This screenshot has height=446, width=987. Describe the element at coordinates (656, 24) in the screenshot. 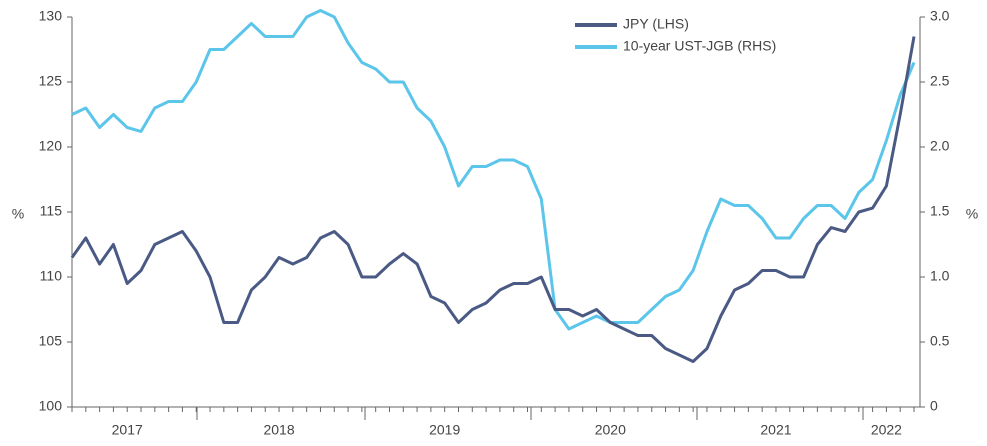

I see `legend-label: JPY (LHS)` at that location.